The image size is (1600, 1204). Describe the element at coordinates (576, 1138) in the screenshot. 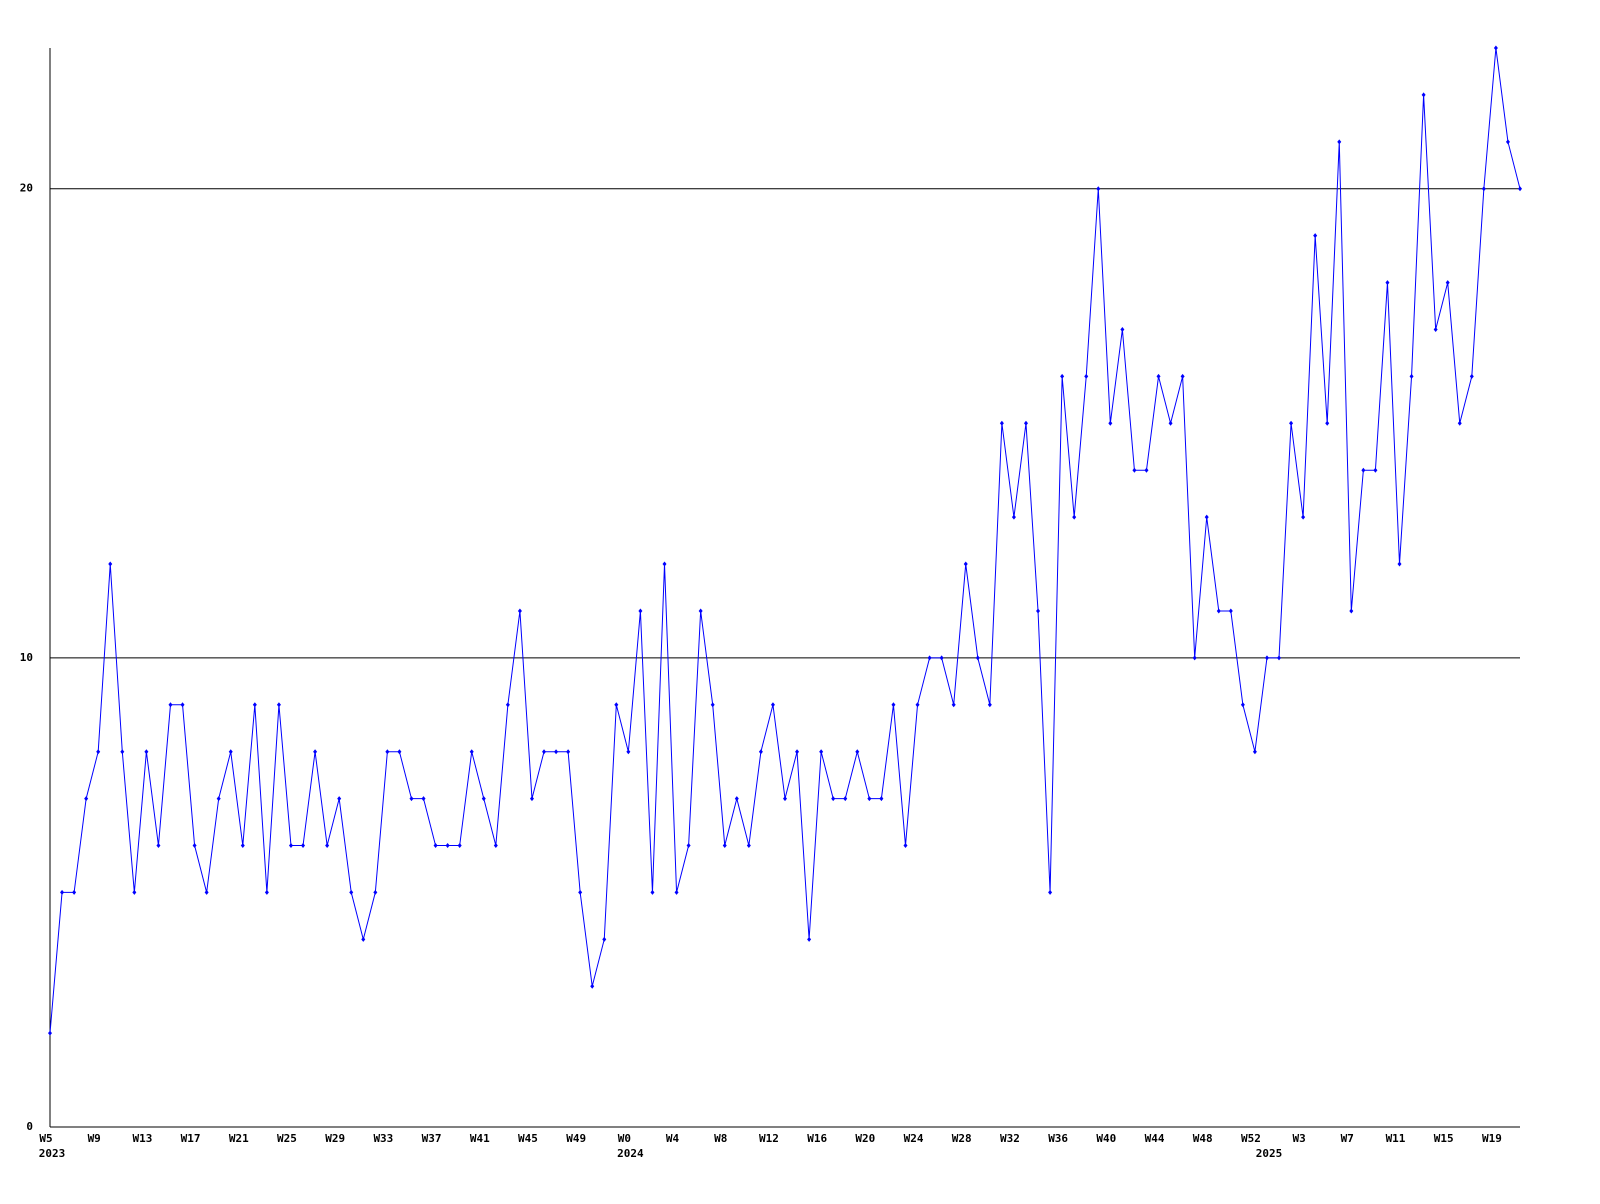

I see `x-tick-label: W49` at that location.